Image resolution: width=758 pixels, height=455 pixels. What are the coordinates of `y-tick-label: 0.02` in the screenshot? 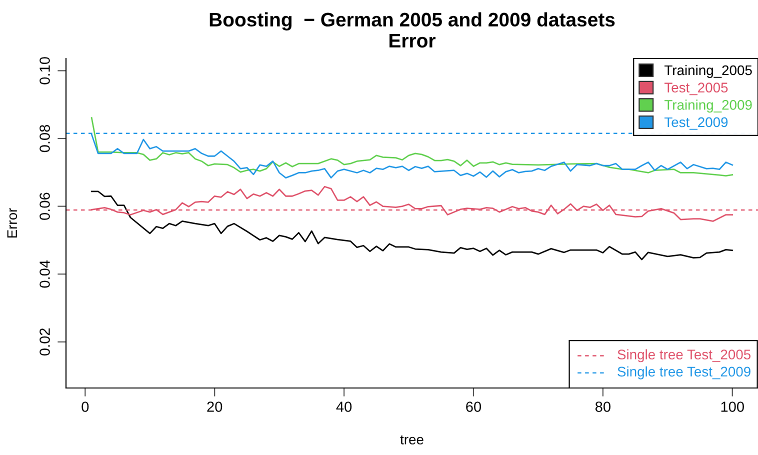 It's located at (45, 342).